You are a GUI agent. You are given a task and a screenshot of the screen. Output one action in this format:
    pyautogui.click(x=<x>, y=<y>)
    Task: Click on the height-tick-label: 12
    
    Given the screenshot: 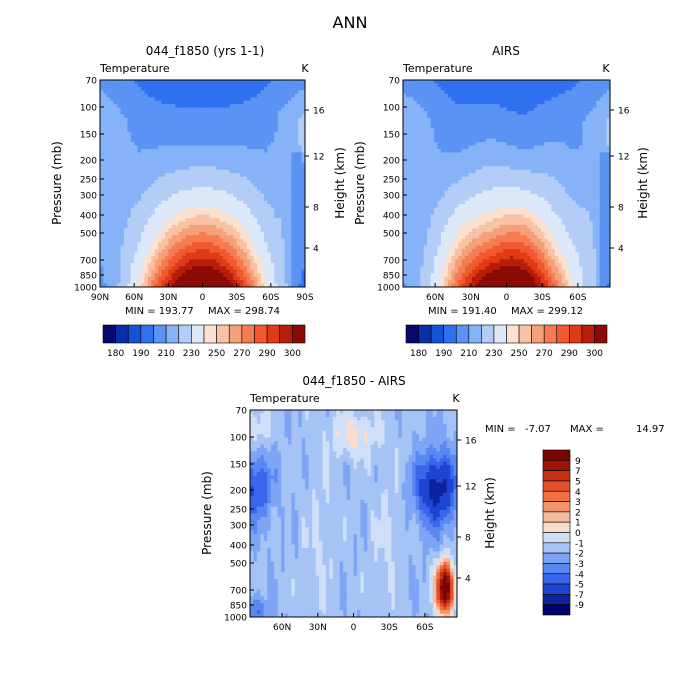 What is the action you would take?
    pyautogui.click(x=318, y=157)
    